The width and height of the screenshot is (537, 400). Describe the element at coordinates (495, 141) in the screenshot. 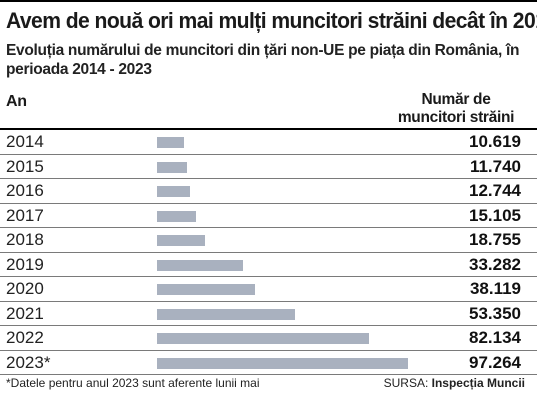

I see `value-label: 10.619` at that location.